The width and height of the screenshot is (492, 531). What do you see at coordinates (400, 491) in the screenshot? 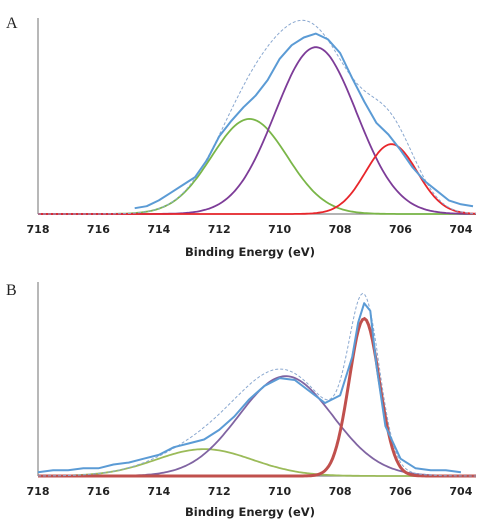
I see `panel-b-tick-label: 706` at bounding box center [400, 491].